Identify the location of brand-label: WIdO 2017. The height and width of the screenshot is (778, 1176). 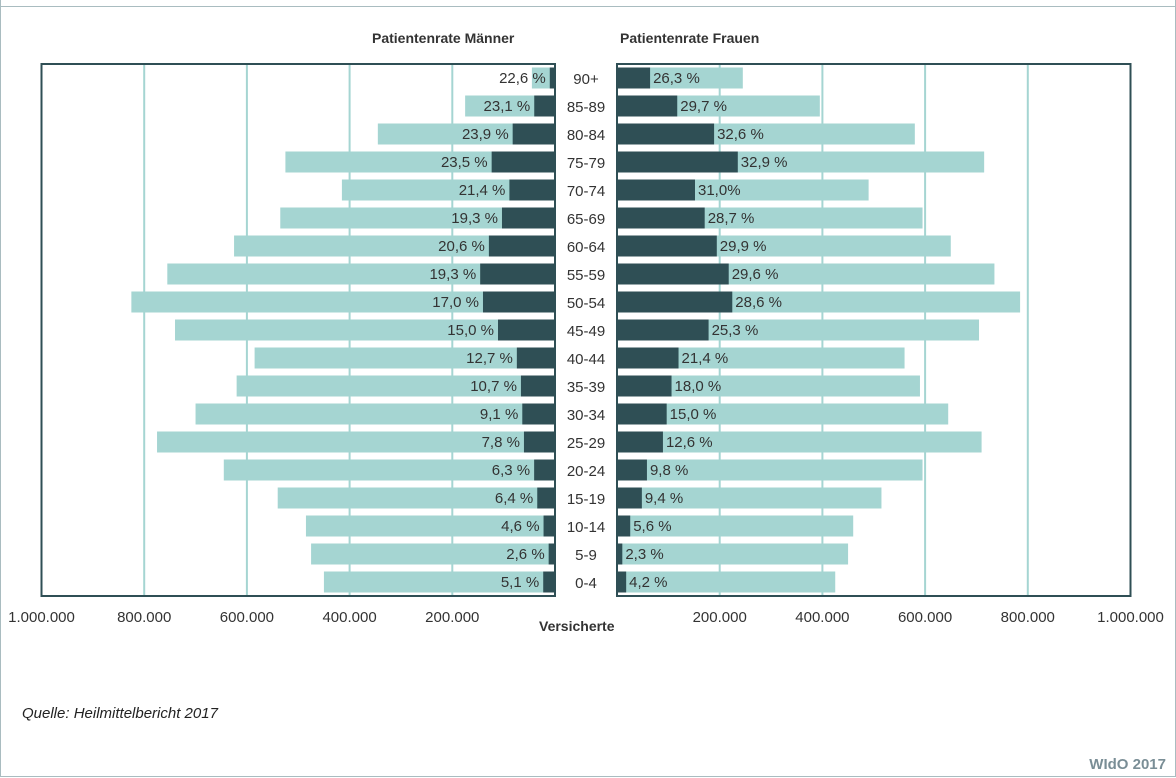
(1127, 764).